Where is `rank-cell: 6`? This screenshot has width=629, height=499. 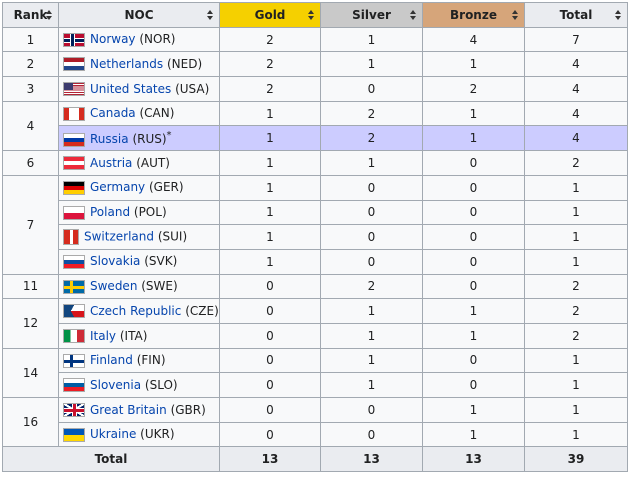
rank-cell: 6 is located at coordinates (30, 163).